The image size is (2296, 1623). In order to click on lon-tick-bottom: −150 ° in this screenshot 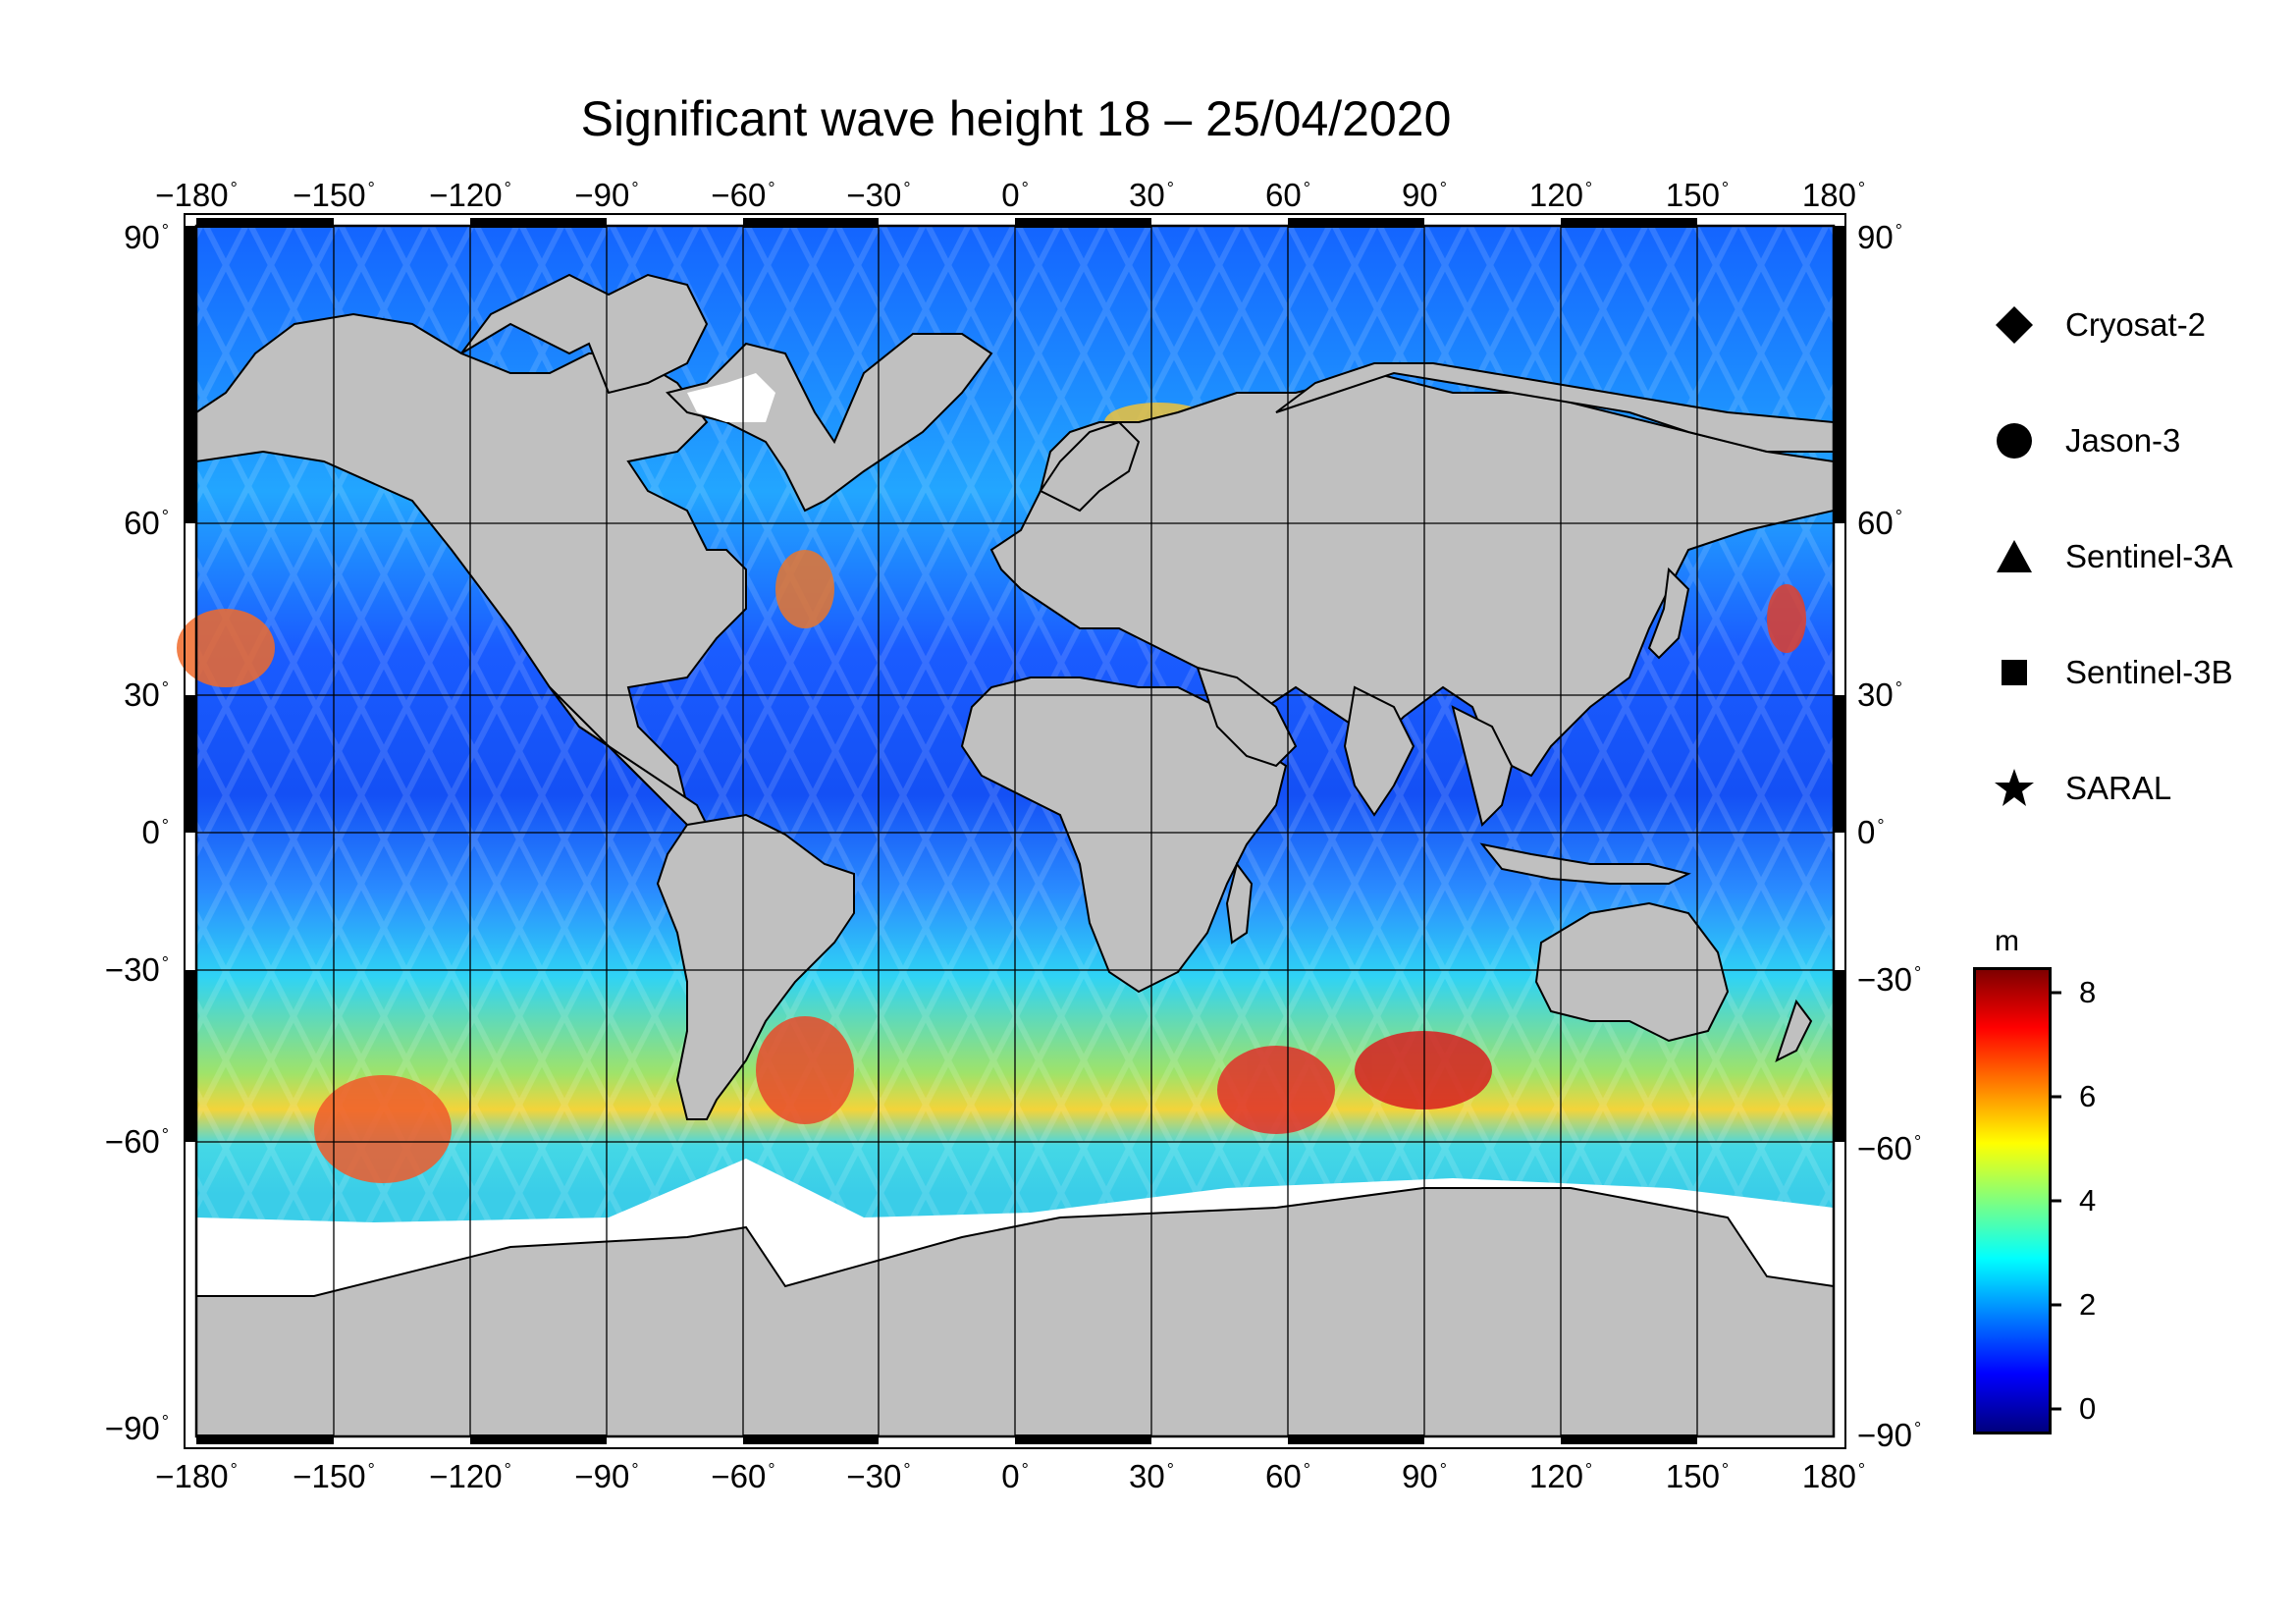, I will do `click(334, 1476)`.